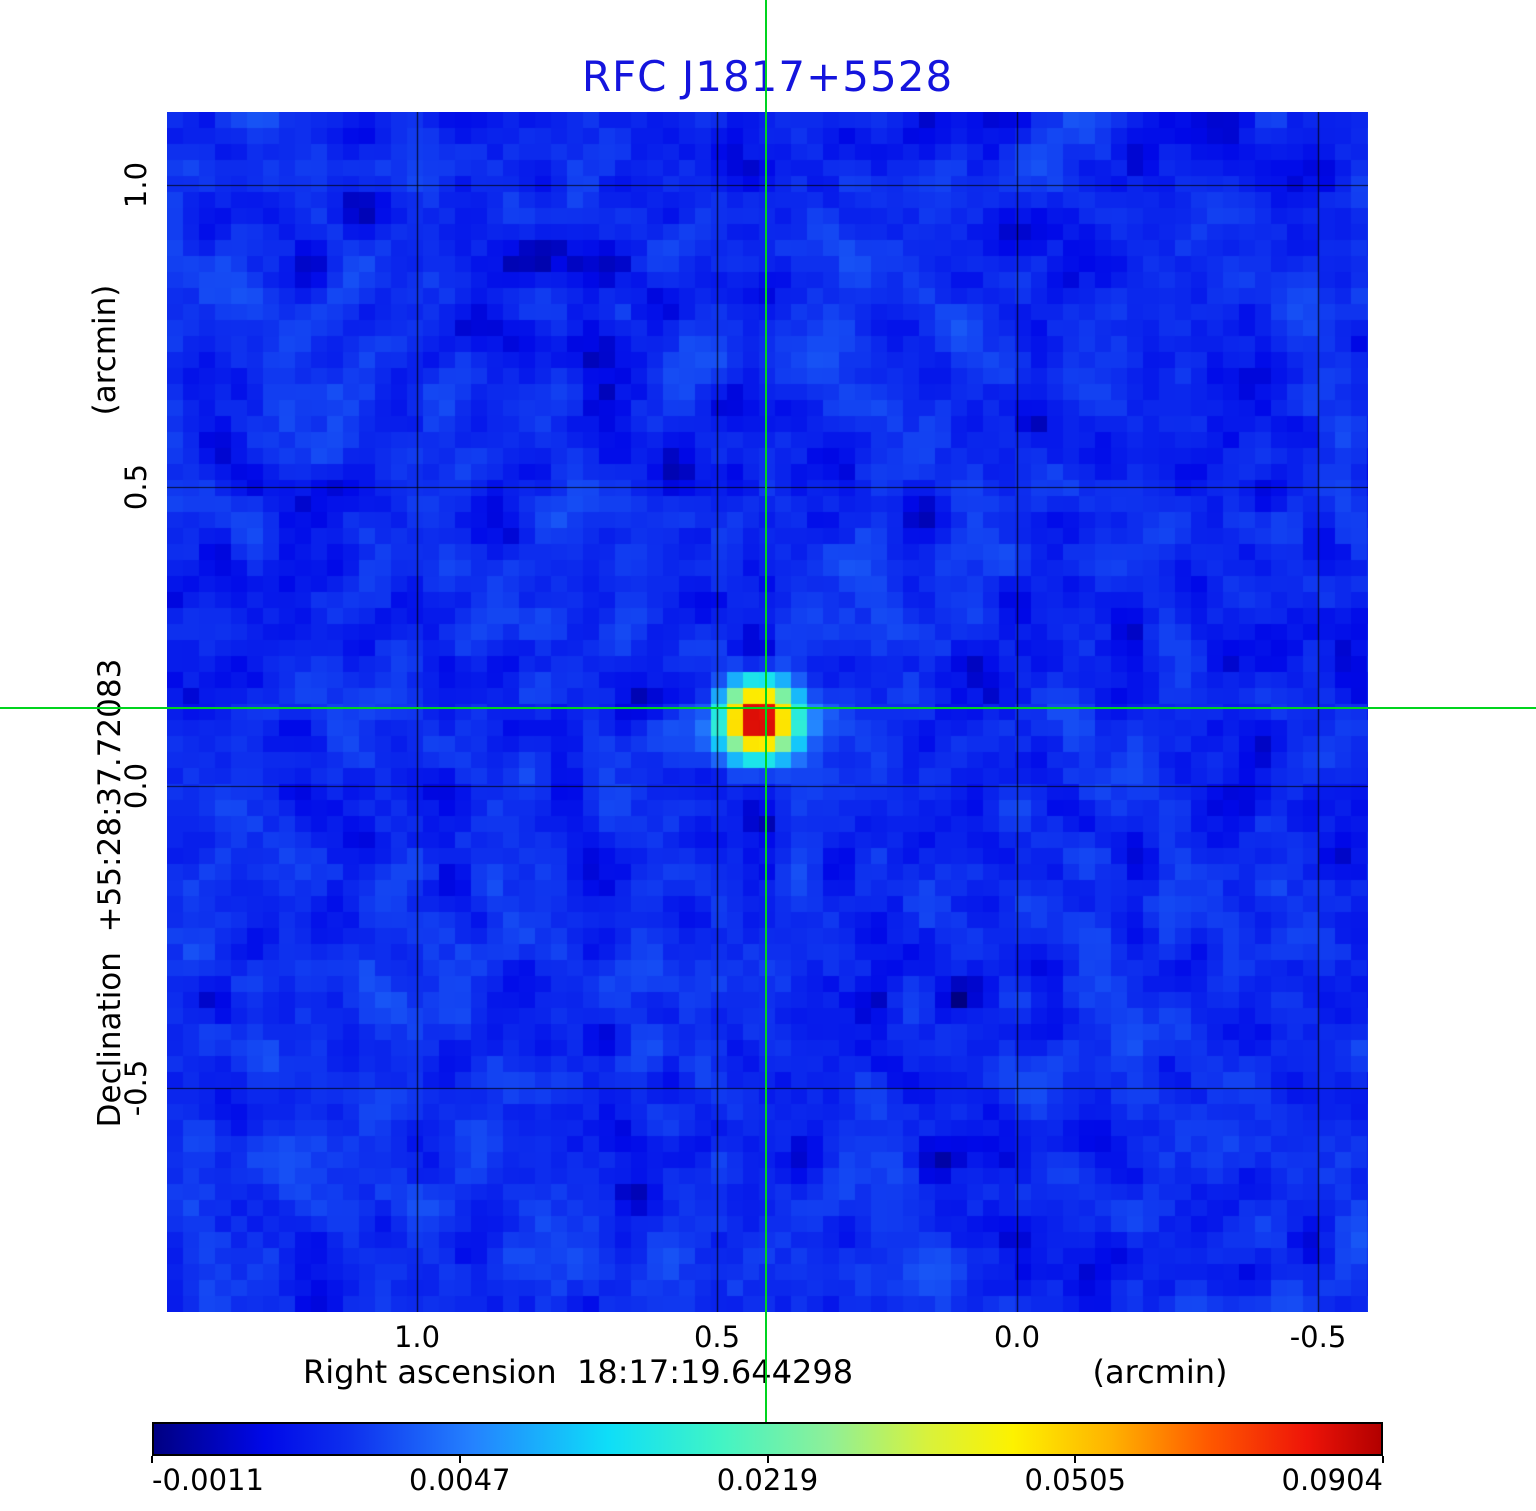 This screenshot has width=1536, height=1511. I want to click on x-tick-label: 1.0, so click(417, 1337).